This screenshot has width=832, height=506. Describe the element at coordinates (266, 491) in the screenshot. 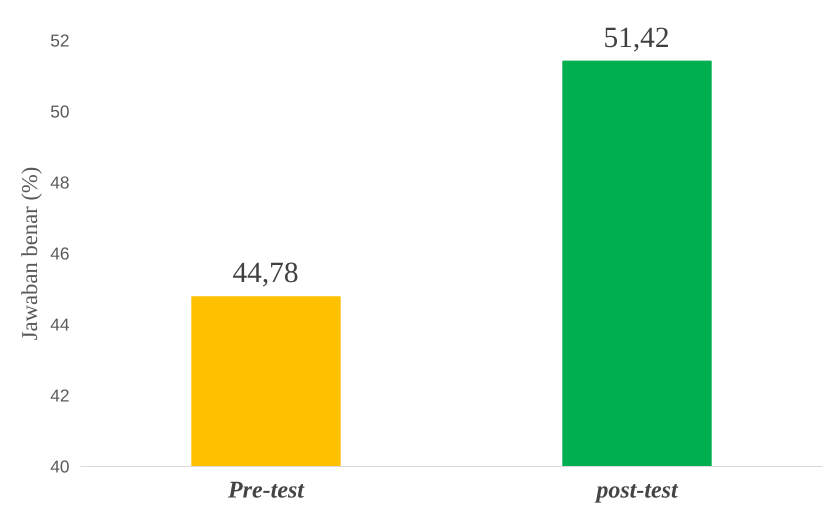

I see `x-tick-label: Pre-test` at that location.